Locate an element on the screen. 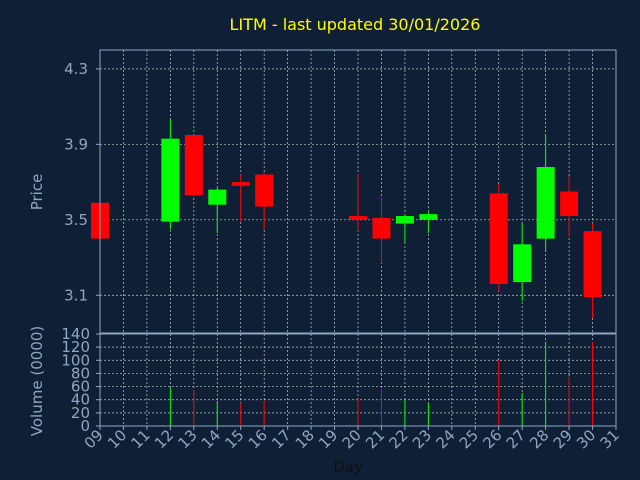 The width and height of the screenshot is (640, 480). x-tick-label: 24 is located at coordinates (445, 439).